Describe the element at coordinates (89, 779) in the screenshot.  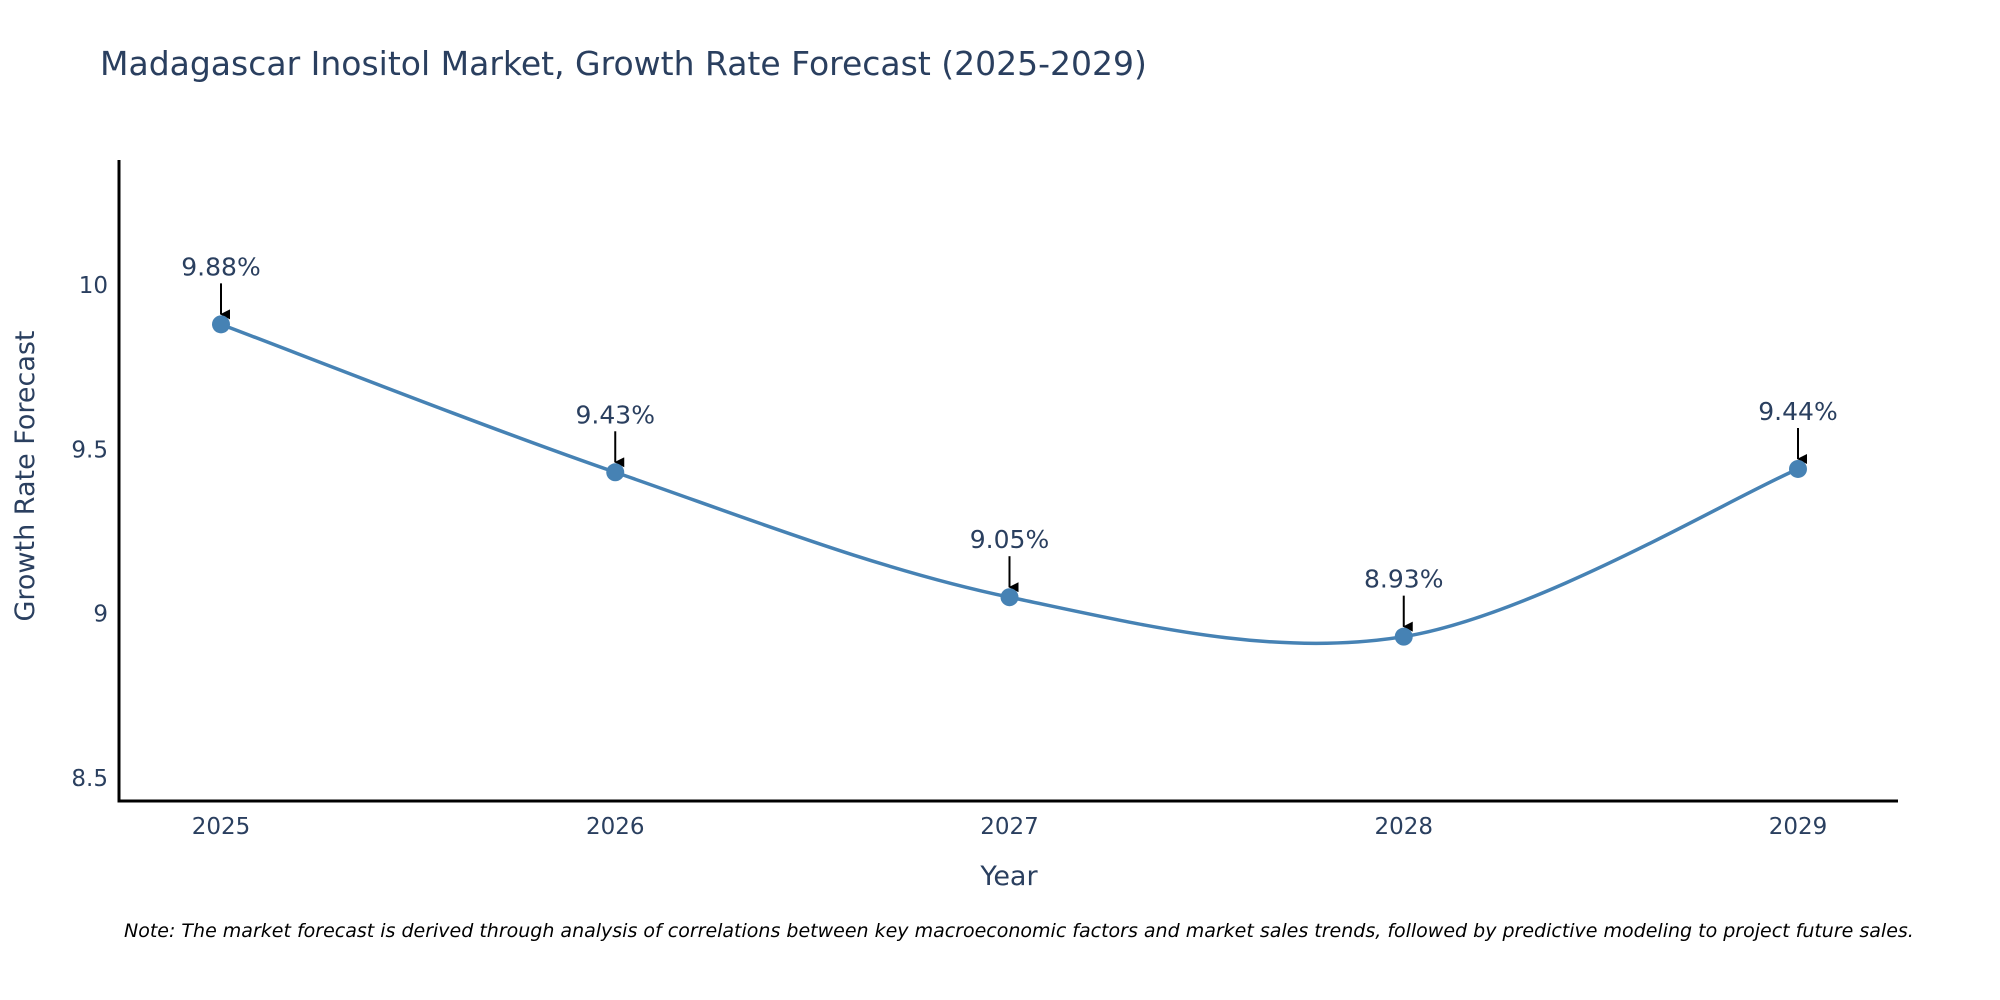
I see `y-tick-label: 8.5` at that location.